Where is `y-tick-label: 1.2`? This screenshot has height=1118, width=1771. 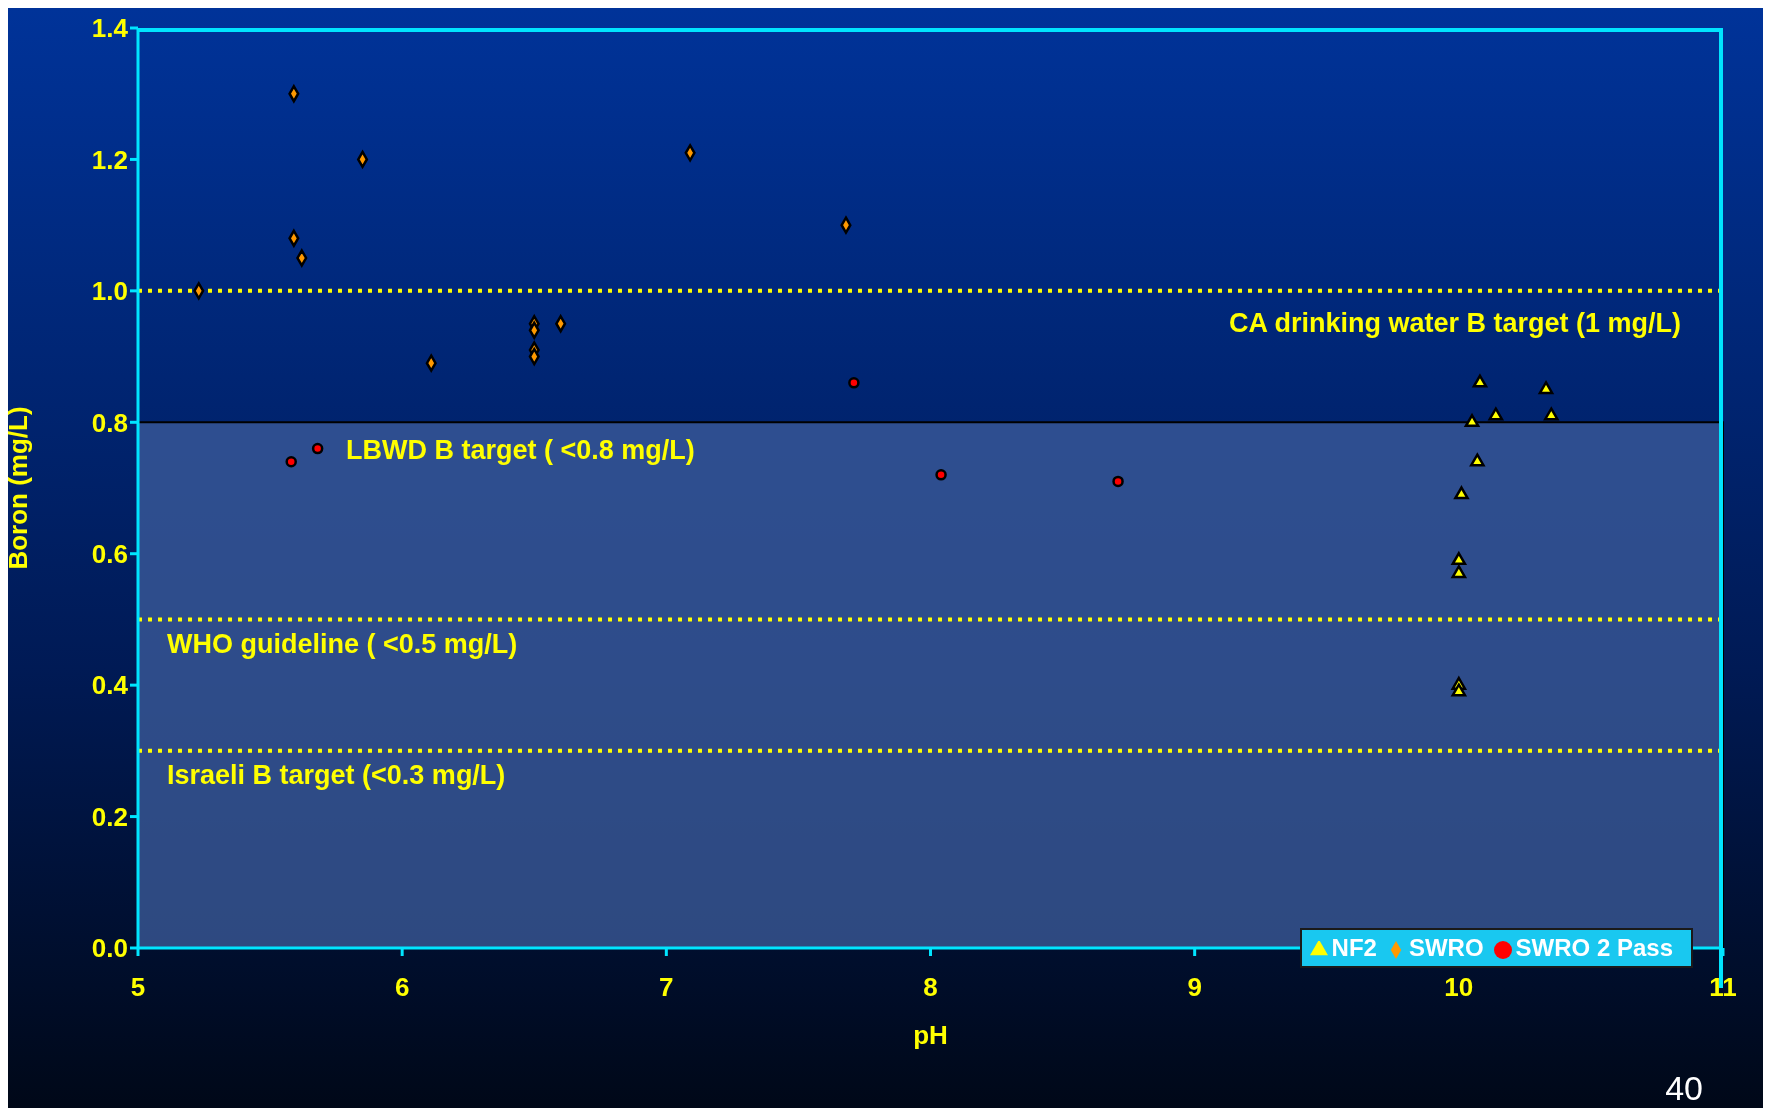 y-tick-label: 1.2 is located at coordinates (109, 159).